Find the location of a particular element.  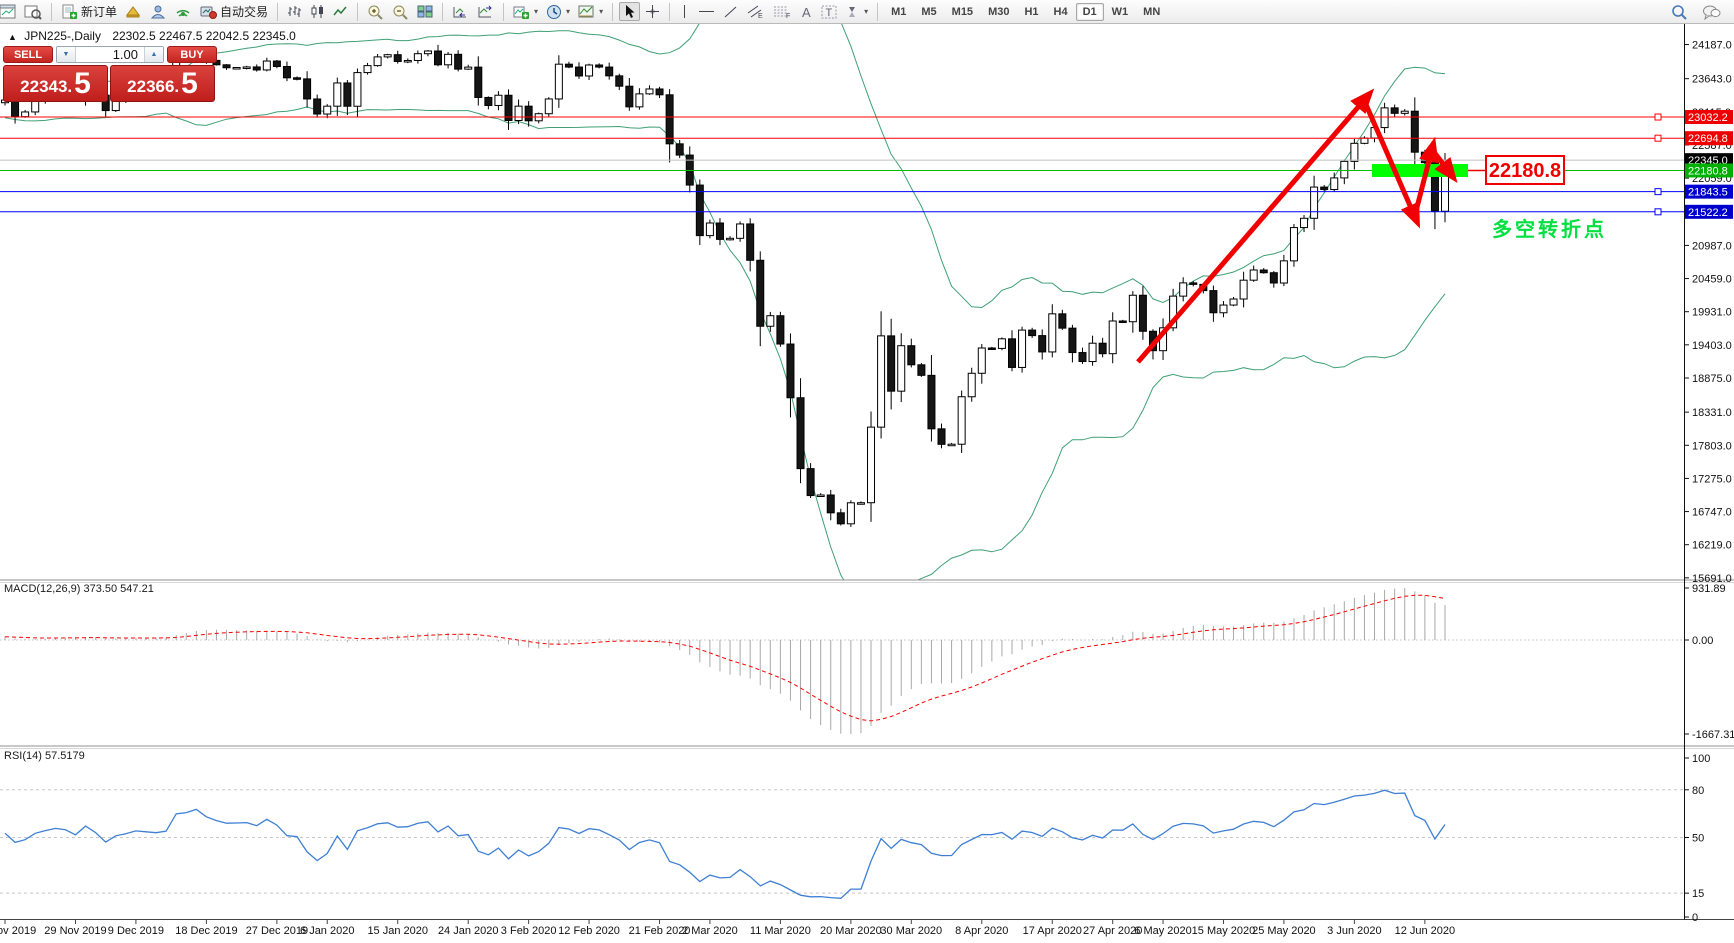

trendline-icon is located at coordinates (730, 12).